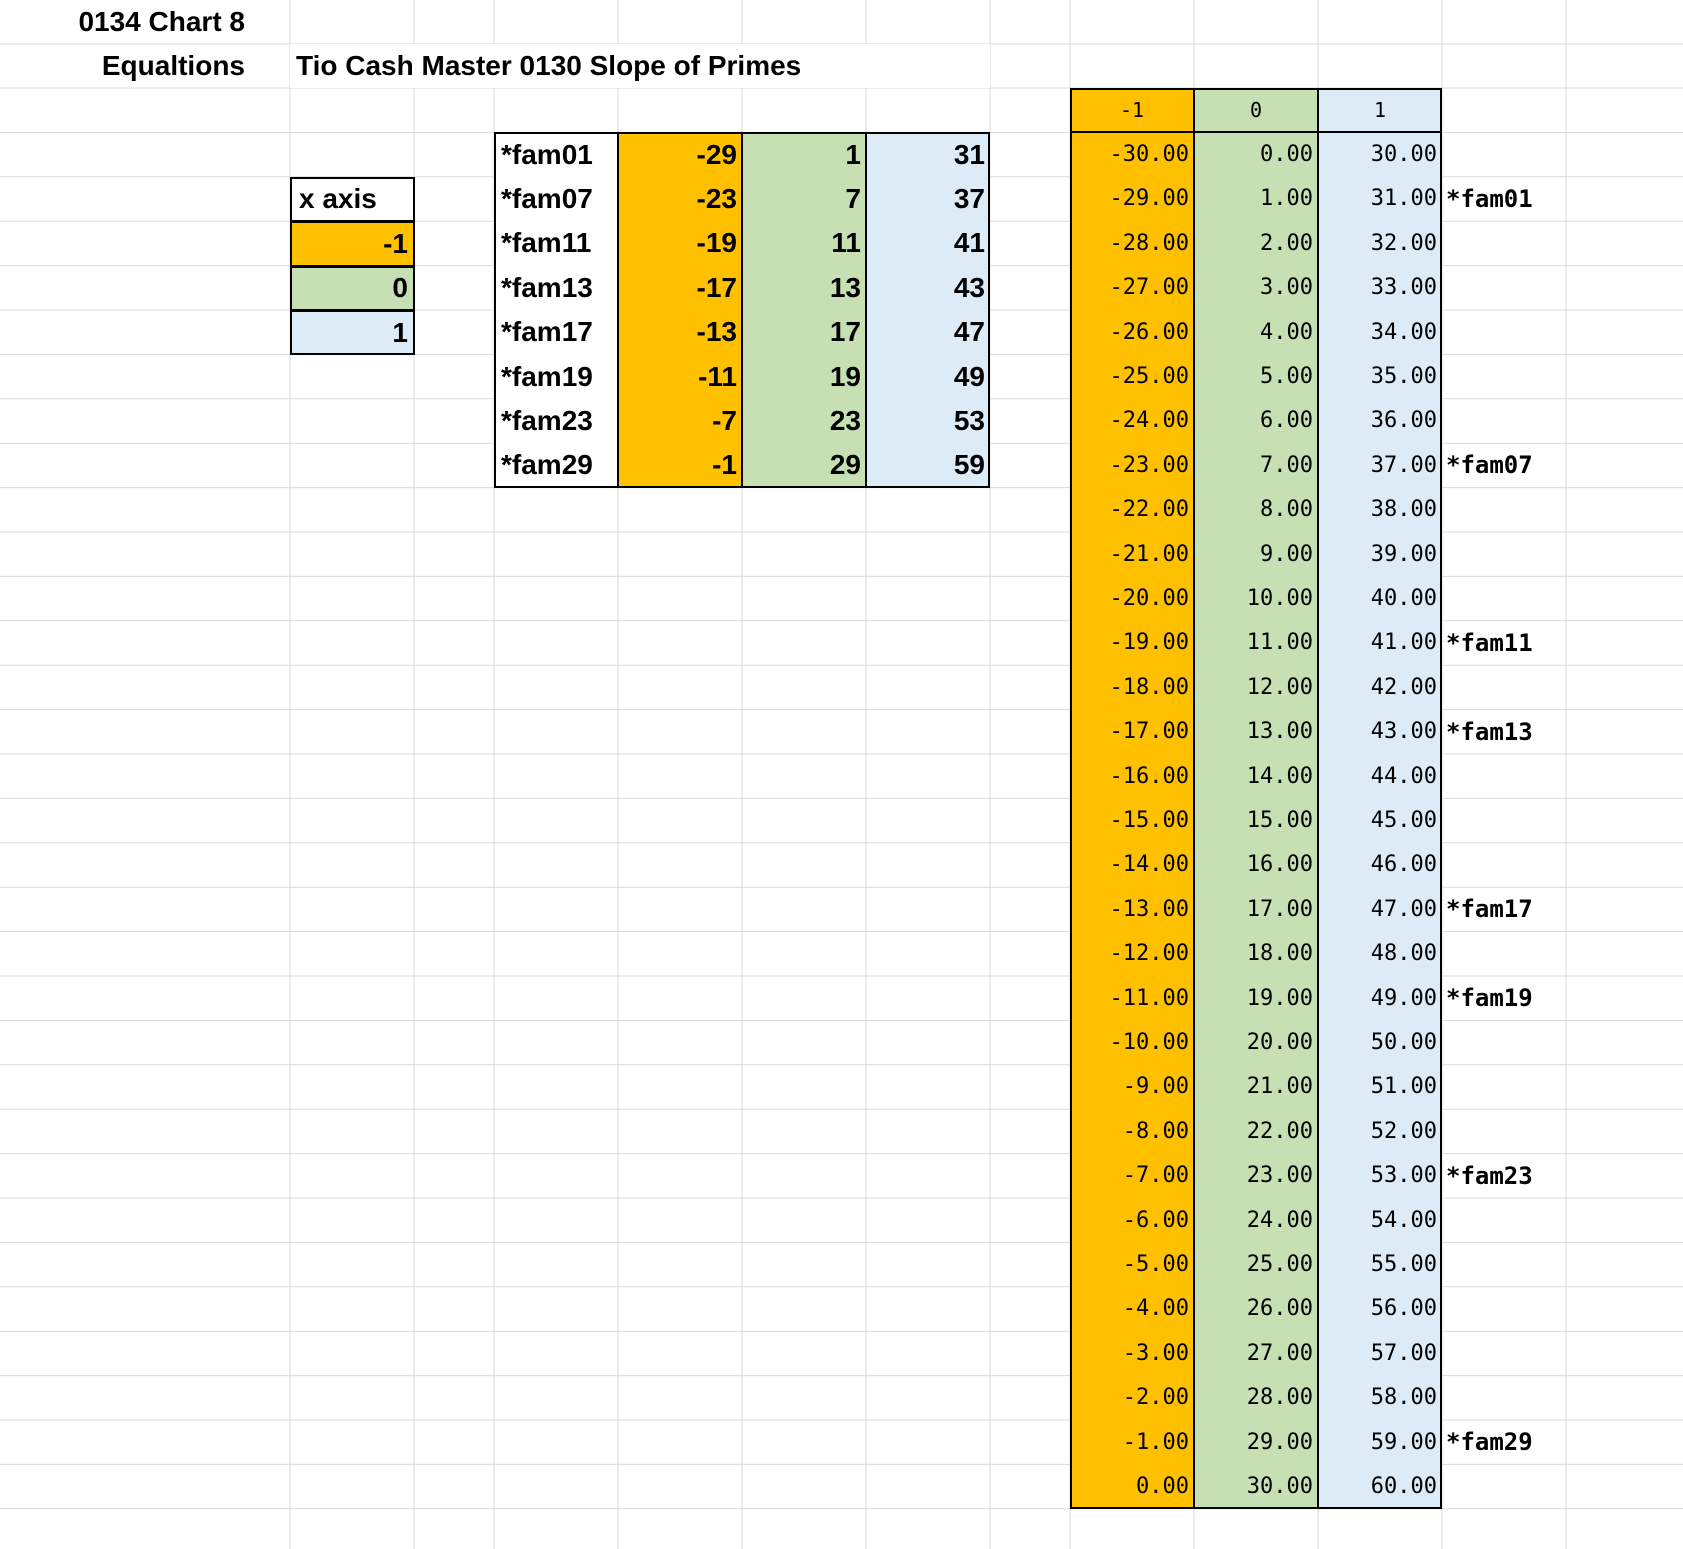 This screenshot has width=1683, height=1549. I want to click on value-pos: 40.00, so click(1380, 598).